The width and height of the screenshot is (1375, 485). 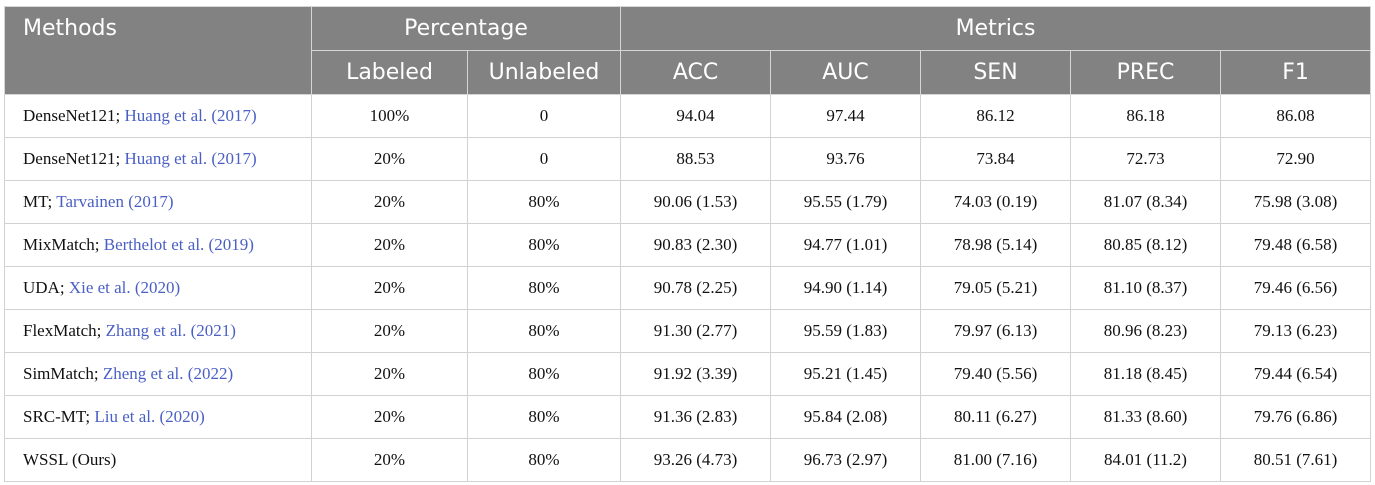 I want to click on auc-cell: 94.77 (1.01), so click(x=846, y=245).